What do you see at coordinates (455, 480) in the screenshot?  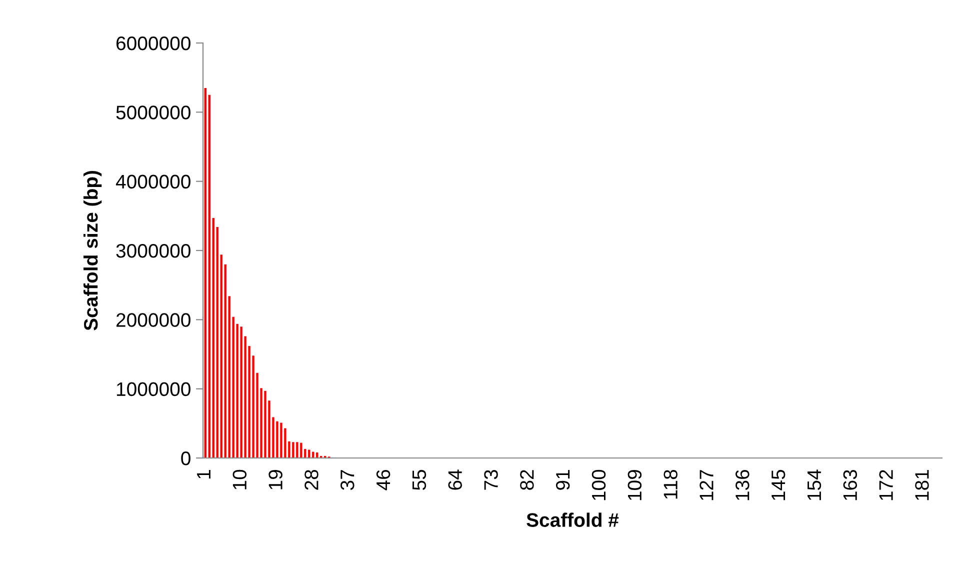 I see `x-tick-label: 64` at bounding box center [455, 480].